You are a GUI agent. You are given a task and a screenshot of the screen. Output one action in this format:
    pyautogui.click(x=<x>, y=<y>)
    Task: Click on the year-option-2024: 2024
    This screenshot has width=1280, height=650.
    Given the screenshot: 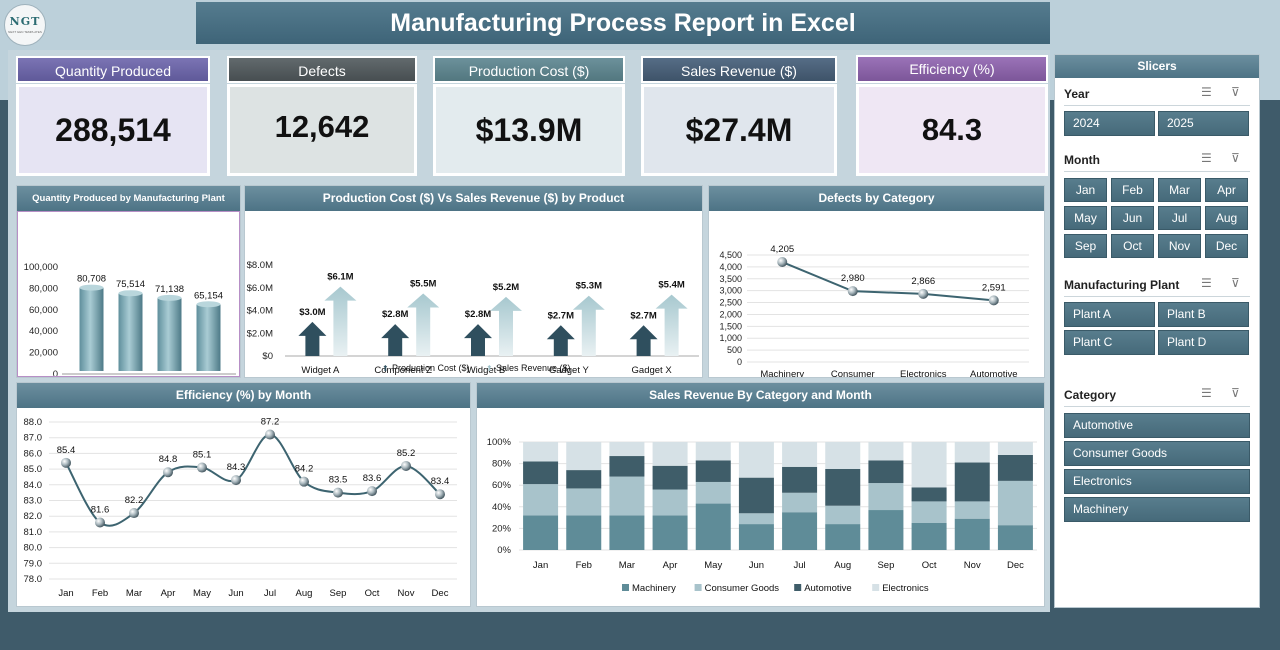 What is the action you would take?
    pyautogui.click(x=1109, y=123)
    